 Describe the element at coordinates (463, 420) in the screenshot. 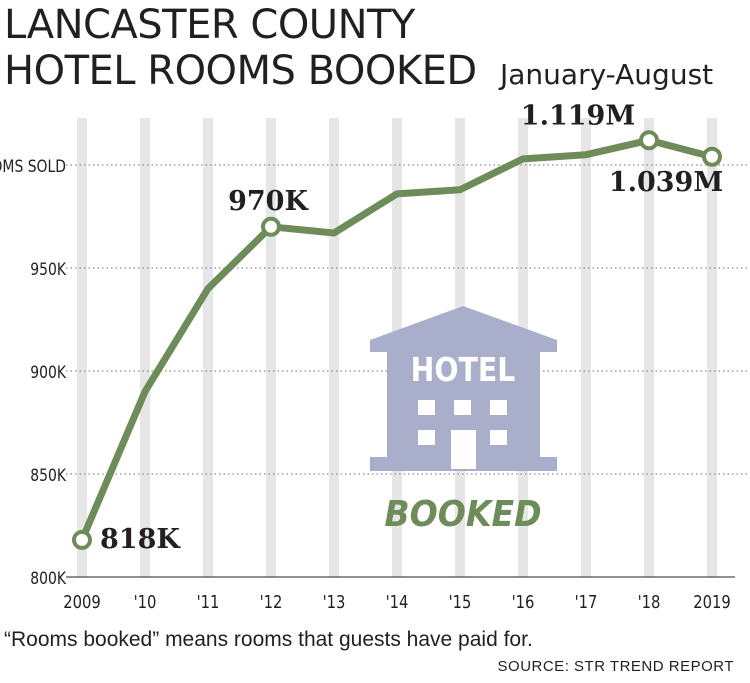

I see `hotel-building-icon: HOTEL BOOKED` at that location.